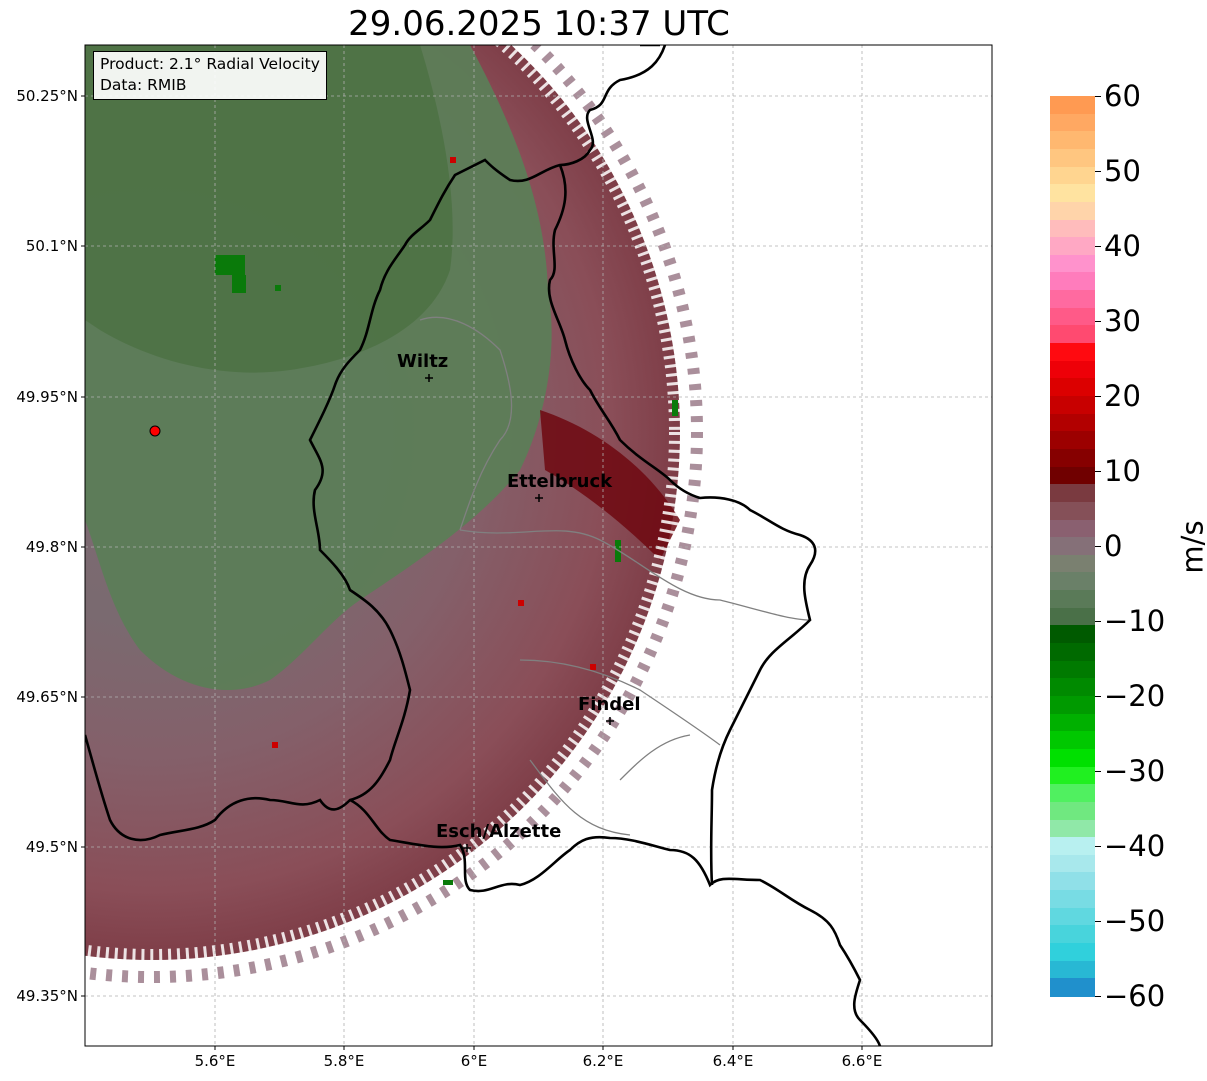  Describe the element at coordinates (210, 64) in the screenshot. I see `product-label: Product: 2.1° Radial Velocity` at that location.